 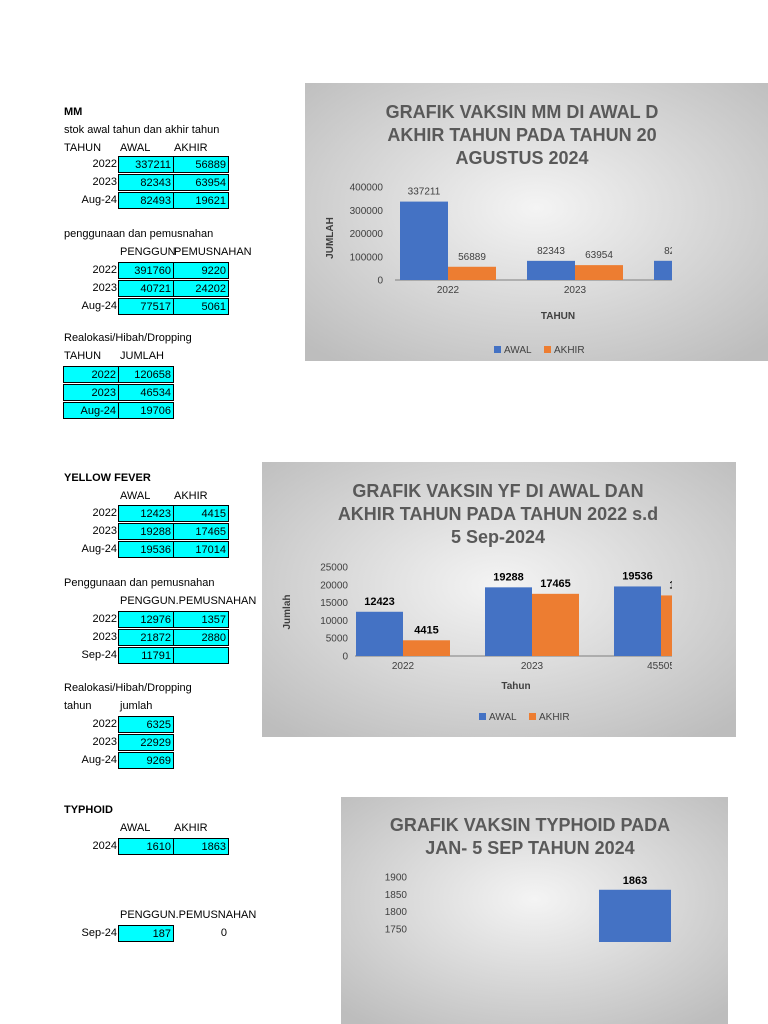 What do you see at coordinates (396, 878) in the screenshot?
I see `y-tick-label: 1900` at bounding box center [396, 878].